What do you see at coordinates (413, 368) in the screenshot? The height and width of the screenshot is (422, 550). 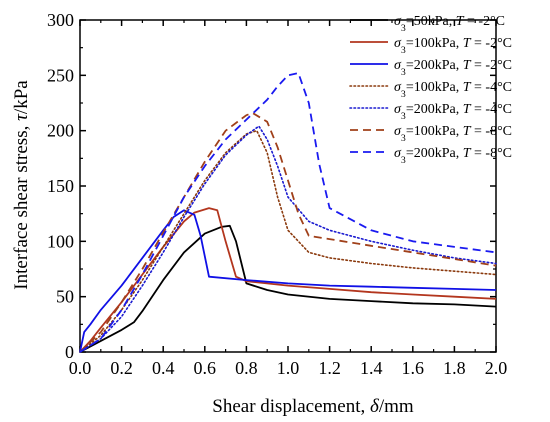 I see `x-tick-label: 1.6` at bounding box center [413, 368].